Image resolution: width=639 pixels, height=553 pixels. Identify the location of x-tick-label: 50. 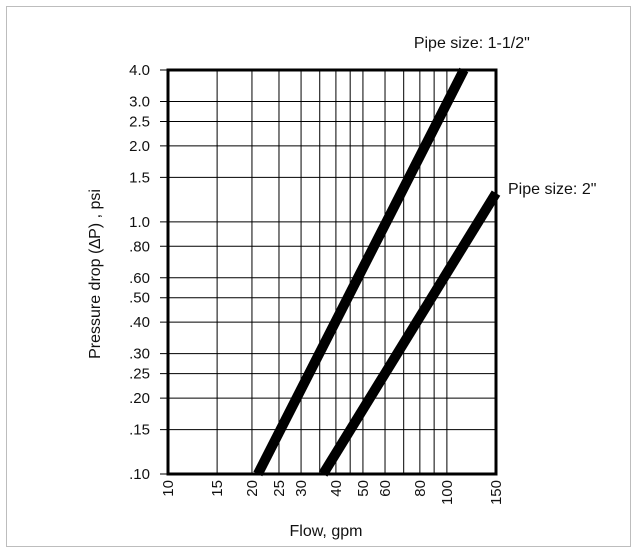
(363, 488).